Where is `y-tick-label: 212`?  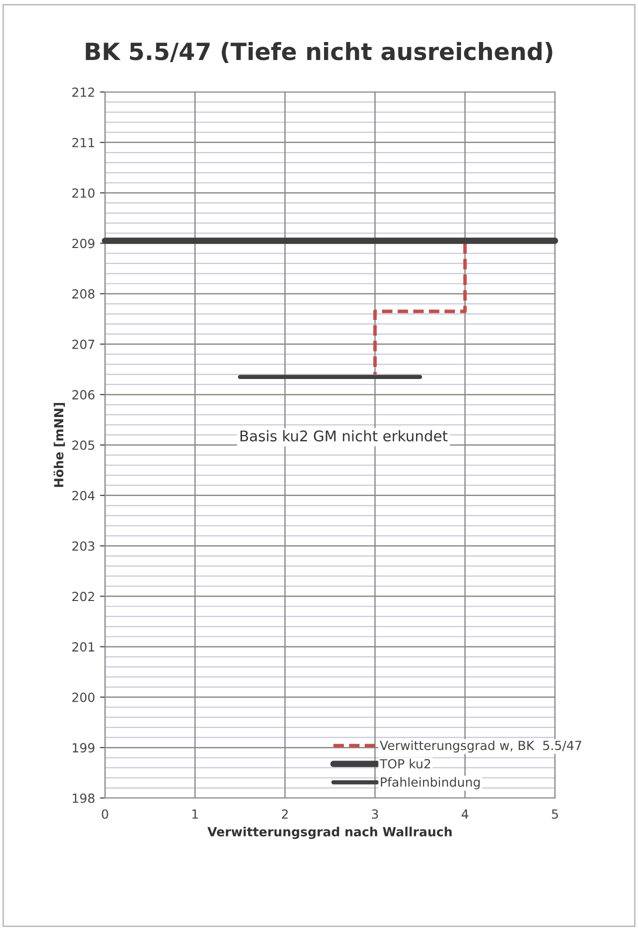
y-tick-label: 212 is located at coordinates (83, 92).